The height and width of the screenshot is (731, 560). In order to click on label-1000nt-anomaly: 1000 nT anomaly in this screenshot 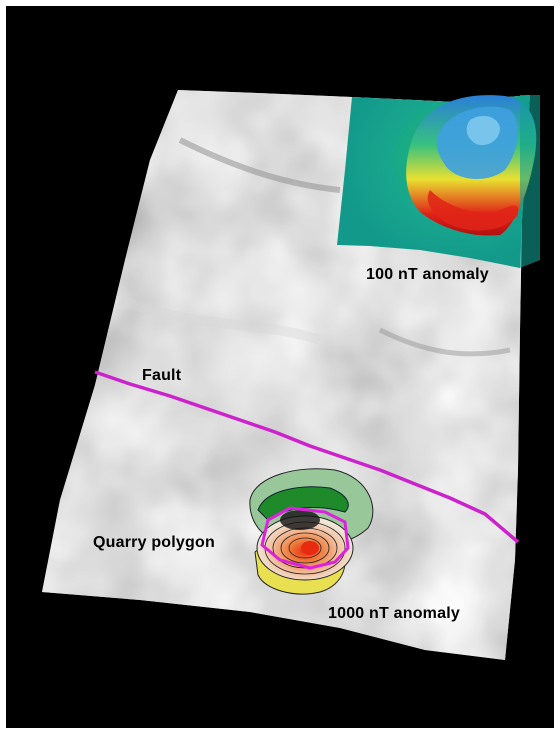, I will do `click(394, 613)`.